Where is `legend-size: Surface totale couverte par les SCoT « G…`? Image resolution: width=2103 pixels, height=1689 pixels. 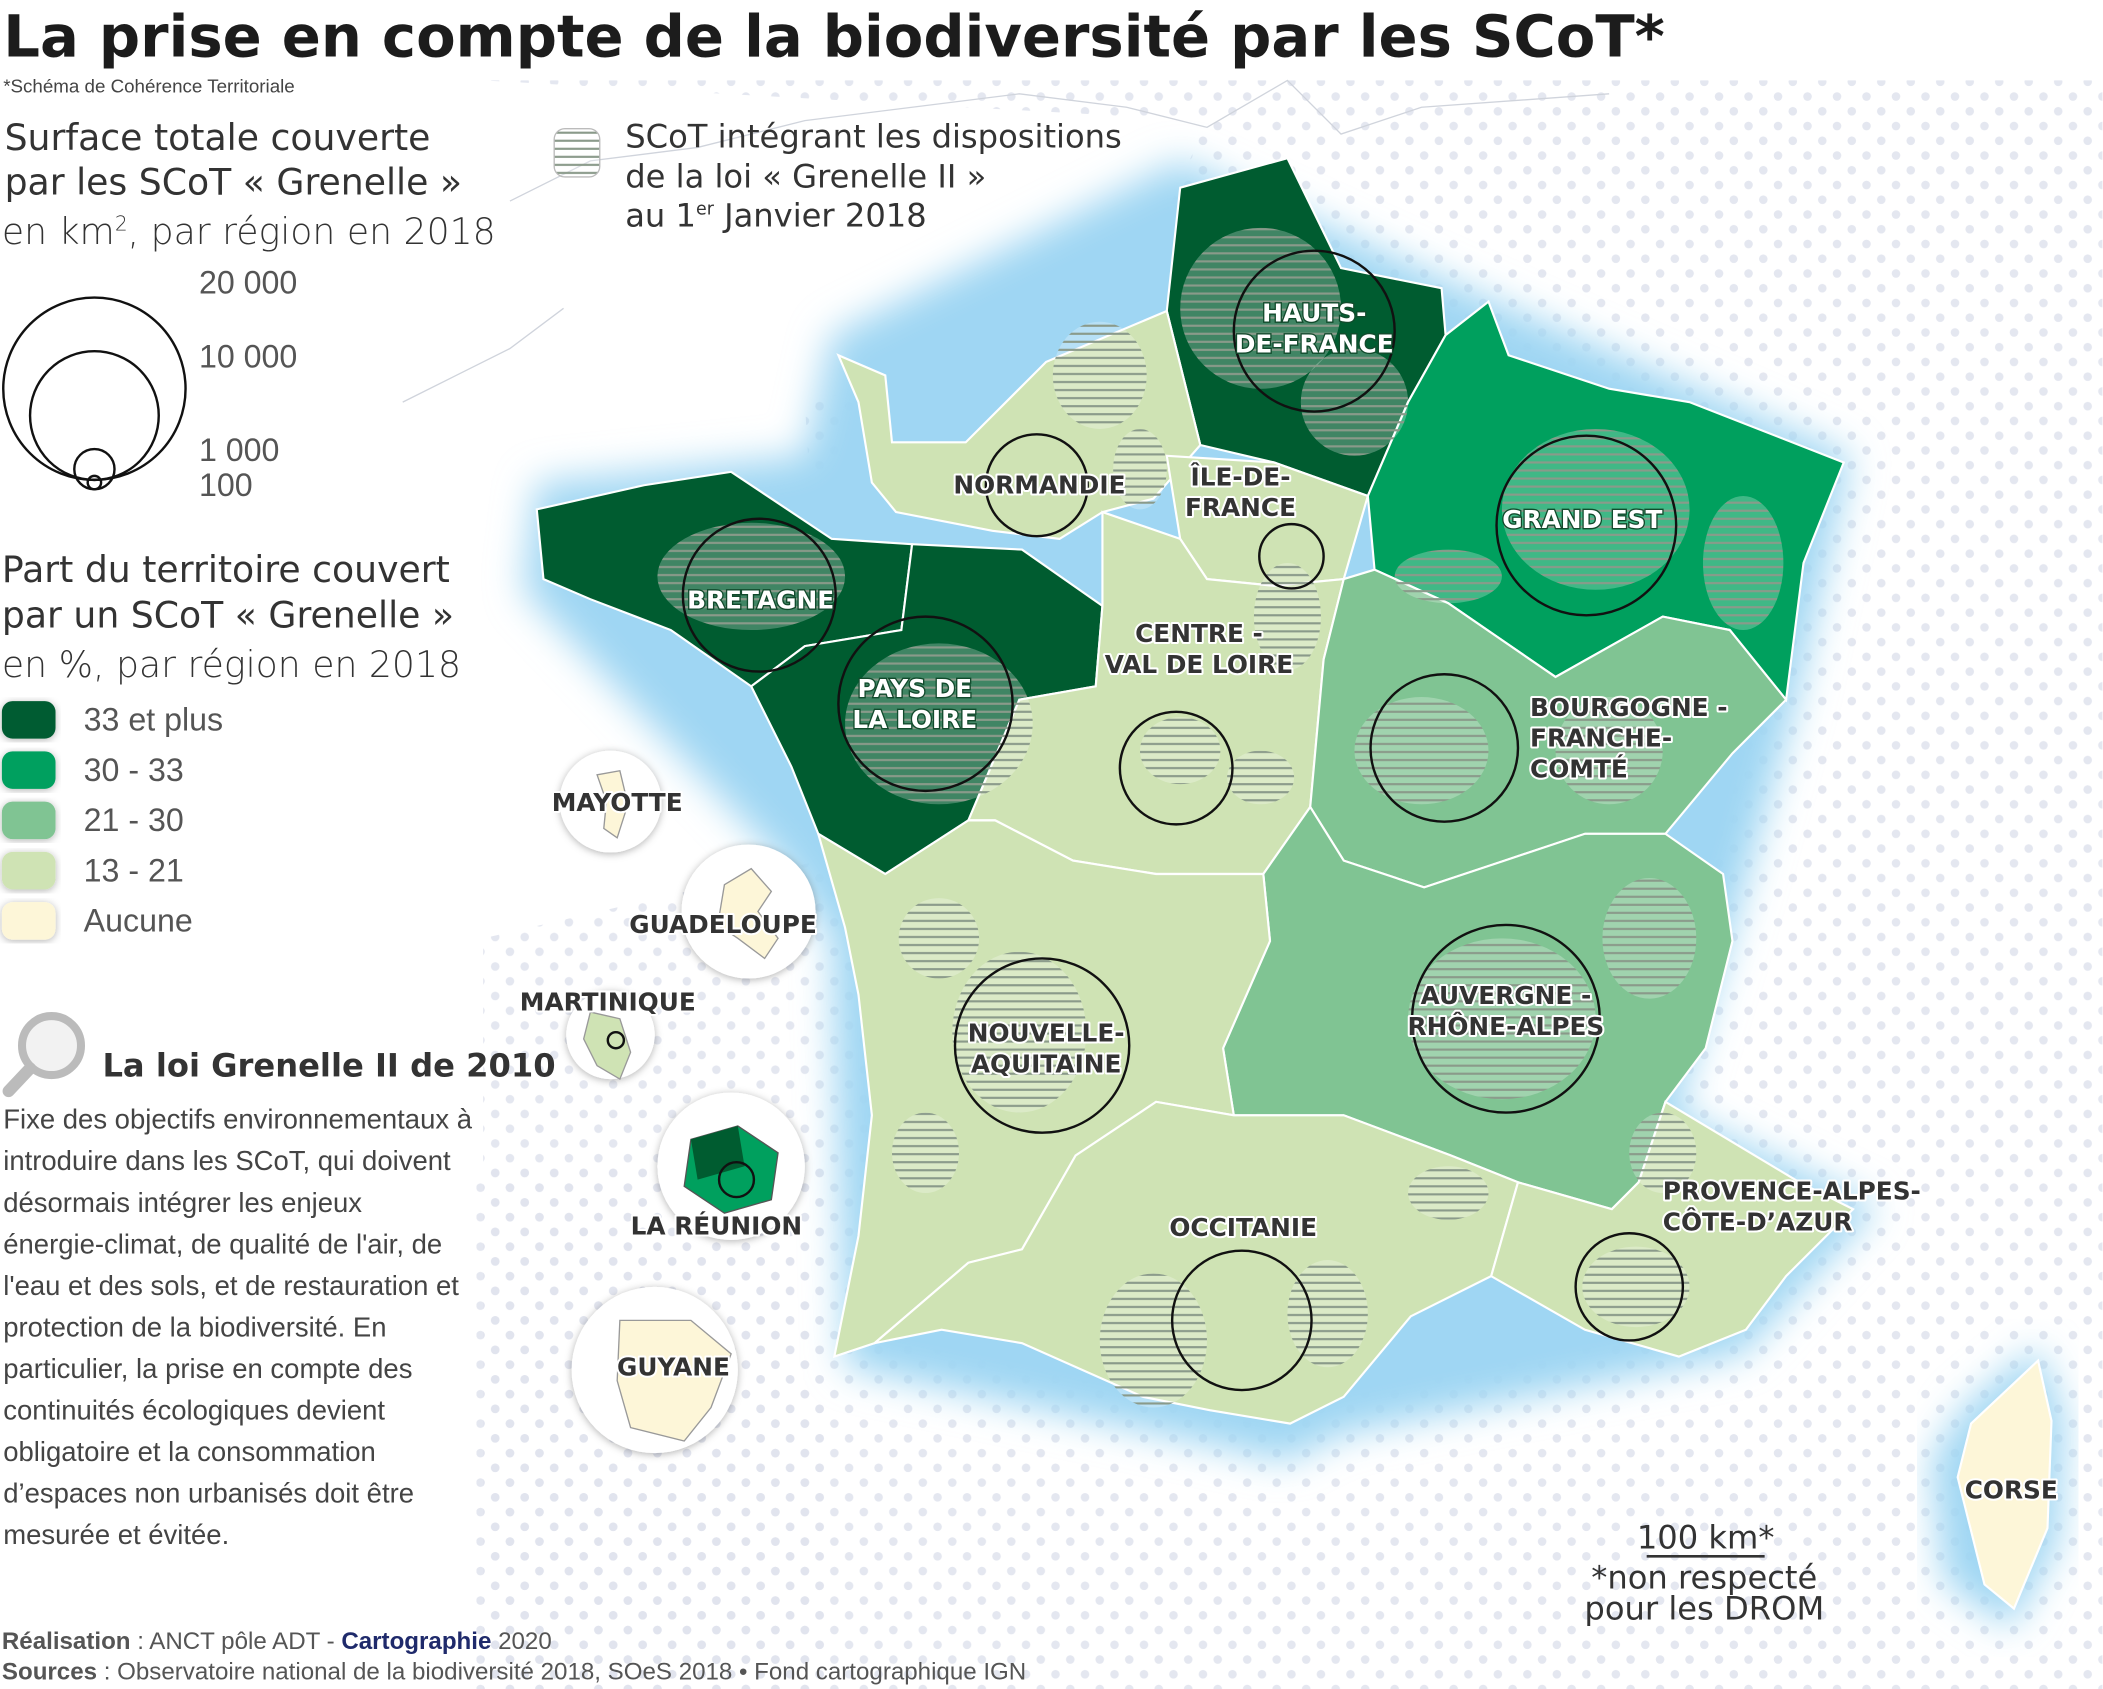 legend-size: Surface totale couverte par les SCoT « G… is located at coordinates (249, 309).